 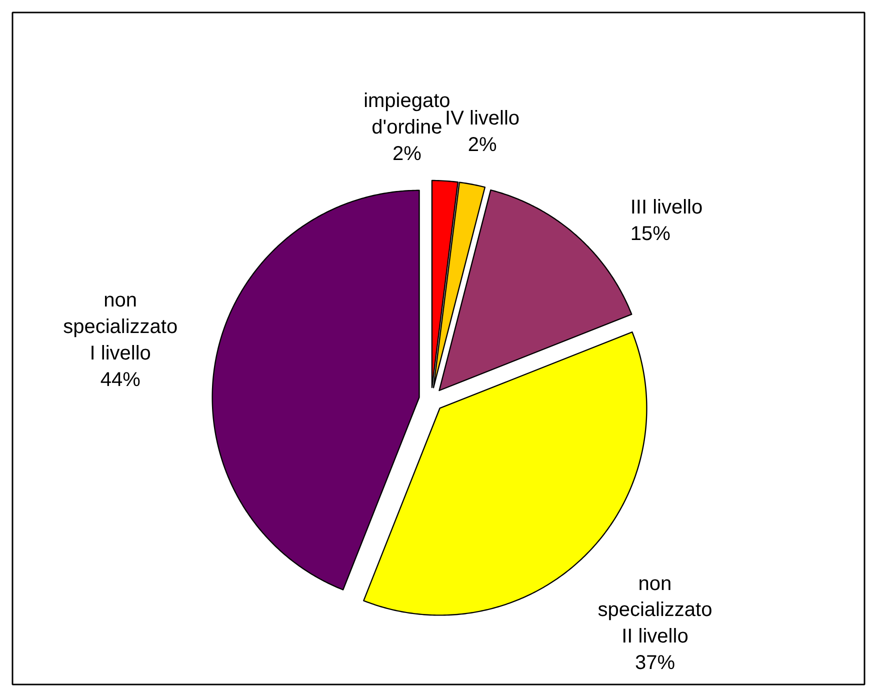 What do you see at coordinates (120, 379) in the screenshot?
I see `data-label: 44%` at bounding box center [120, 379].